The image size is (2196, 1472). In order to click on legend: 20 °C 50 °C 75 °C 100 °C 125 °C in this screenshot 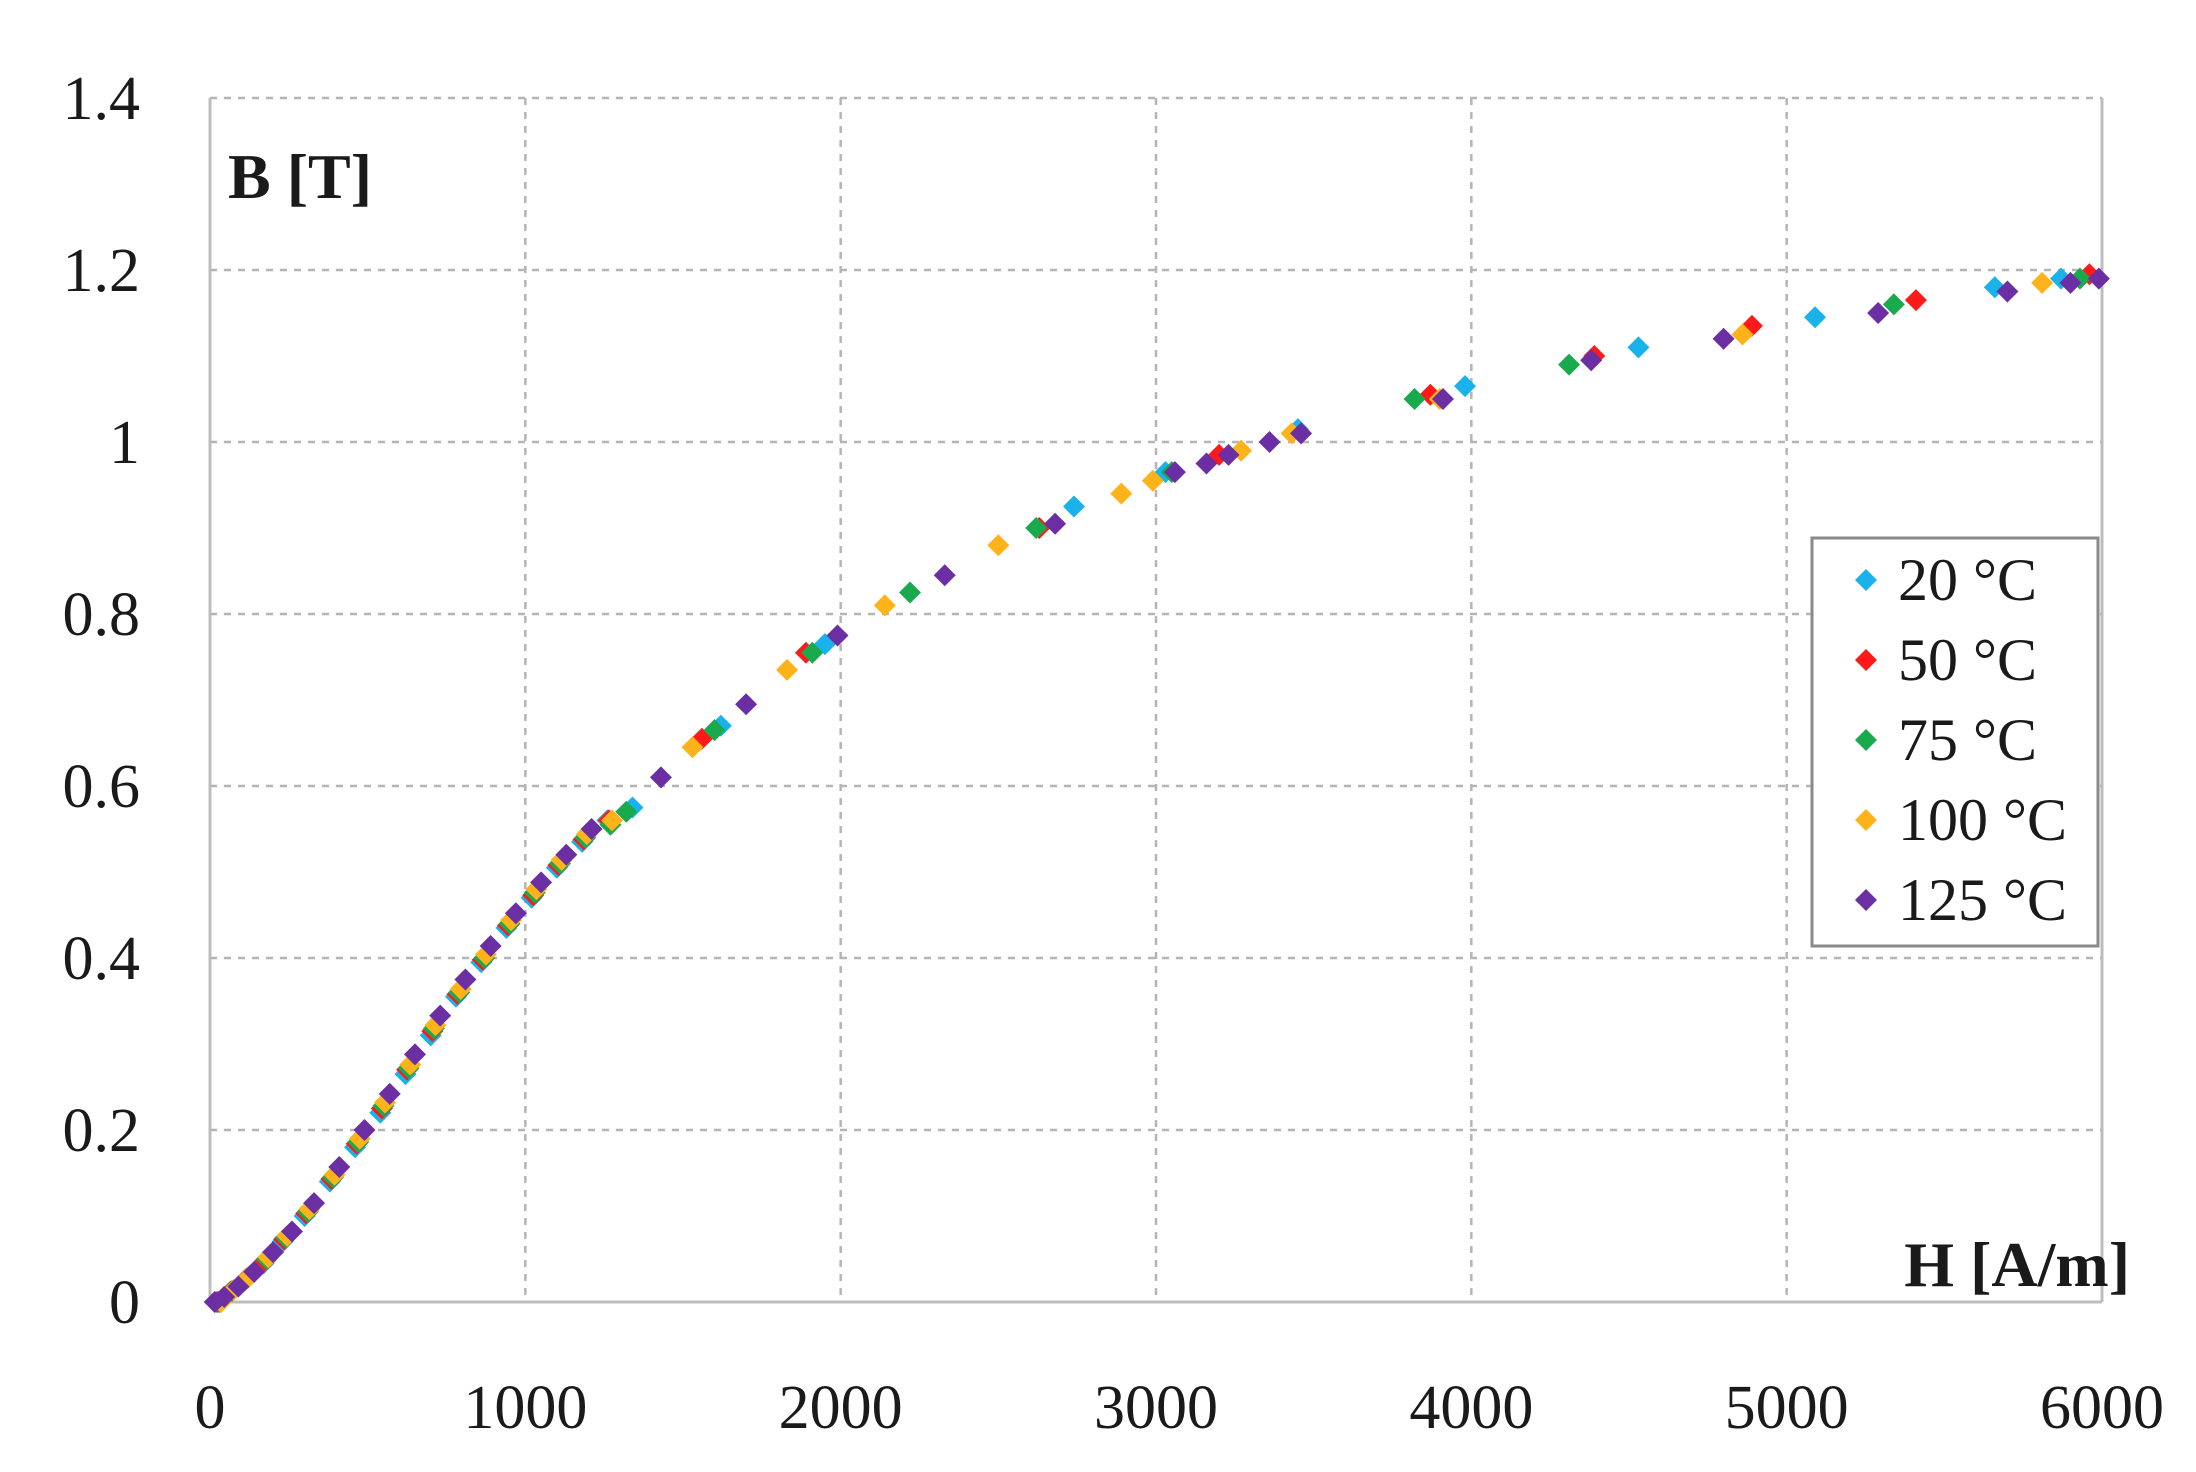, I will do `click(1955, 742)`.